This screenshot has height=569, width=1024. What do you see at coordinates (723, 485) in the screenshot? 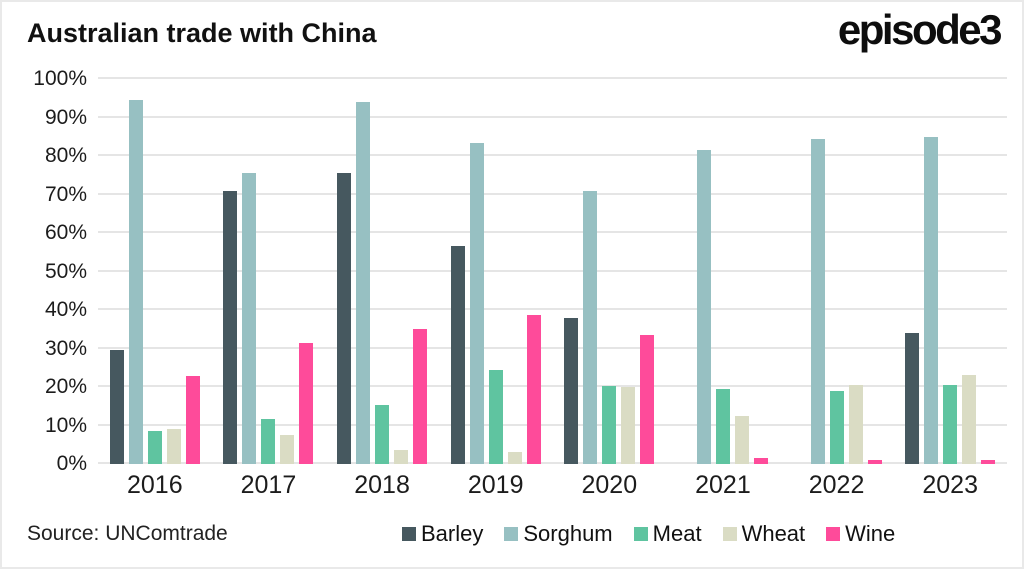
I see `x-axis-label-2021: 2021` at bounding box center [723, 485].